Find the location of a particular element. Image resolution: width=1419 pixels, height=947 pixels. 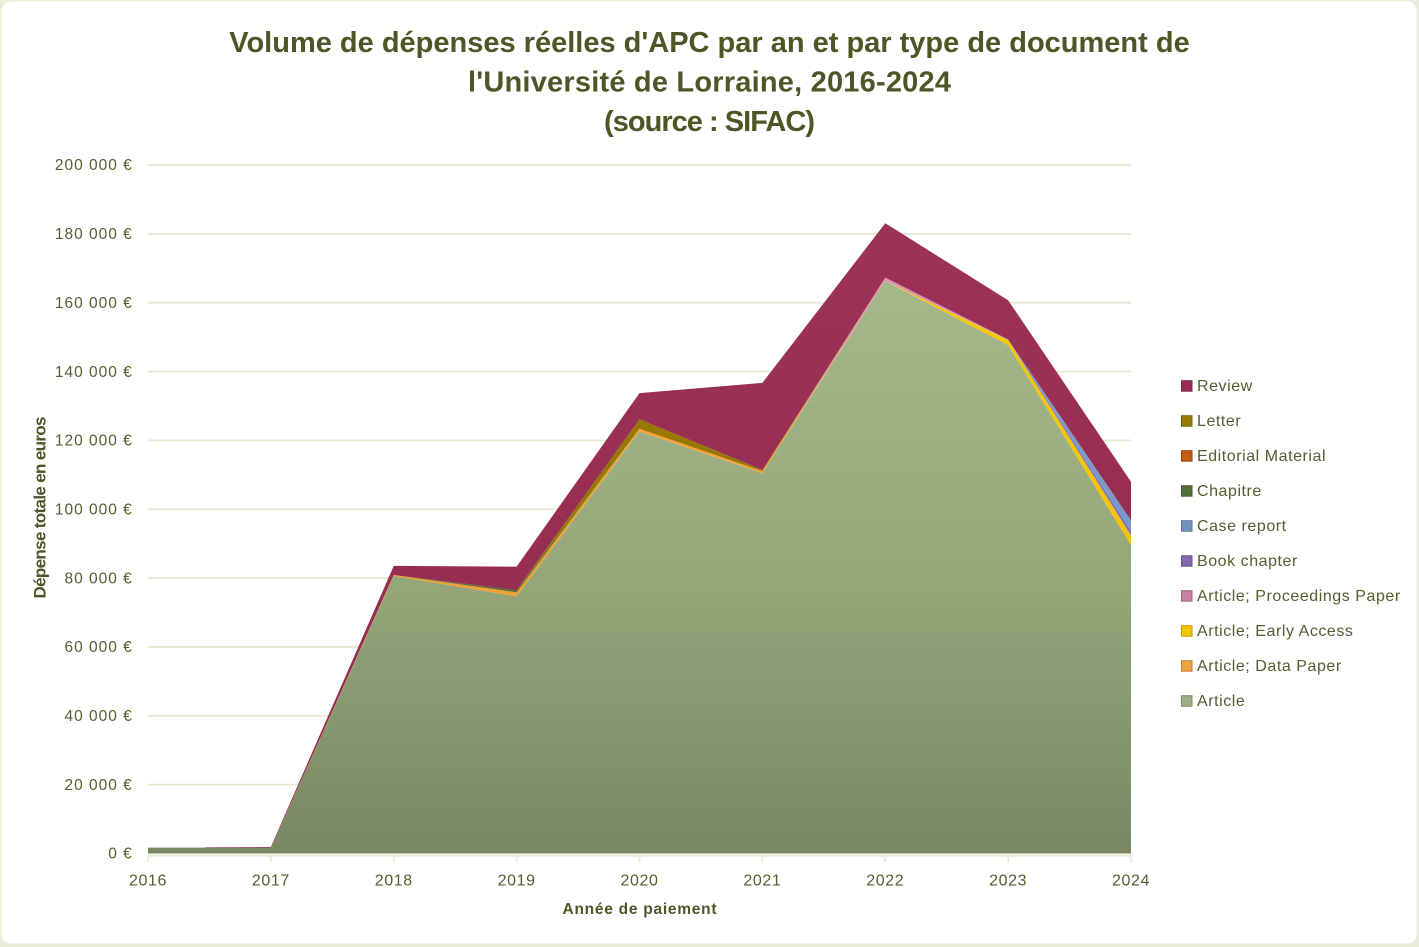

svg-text: 2019 is located at coordinates (517, 880).